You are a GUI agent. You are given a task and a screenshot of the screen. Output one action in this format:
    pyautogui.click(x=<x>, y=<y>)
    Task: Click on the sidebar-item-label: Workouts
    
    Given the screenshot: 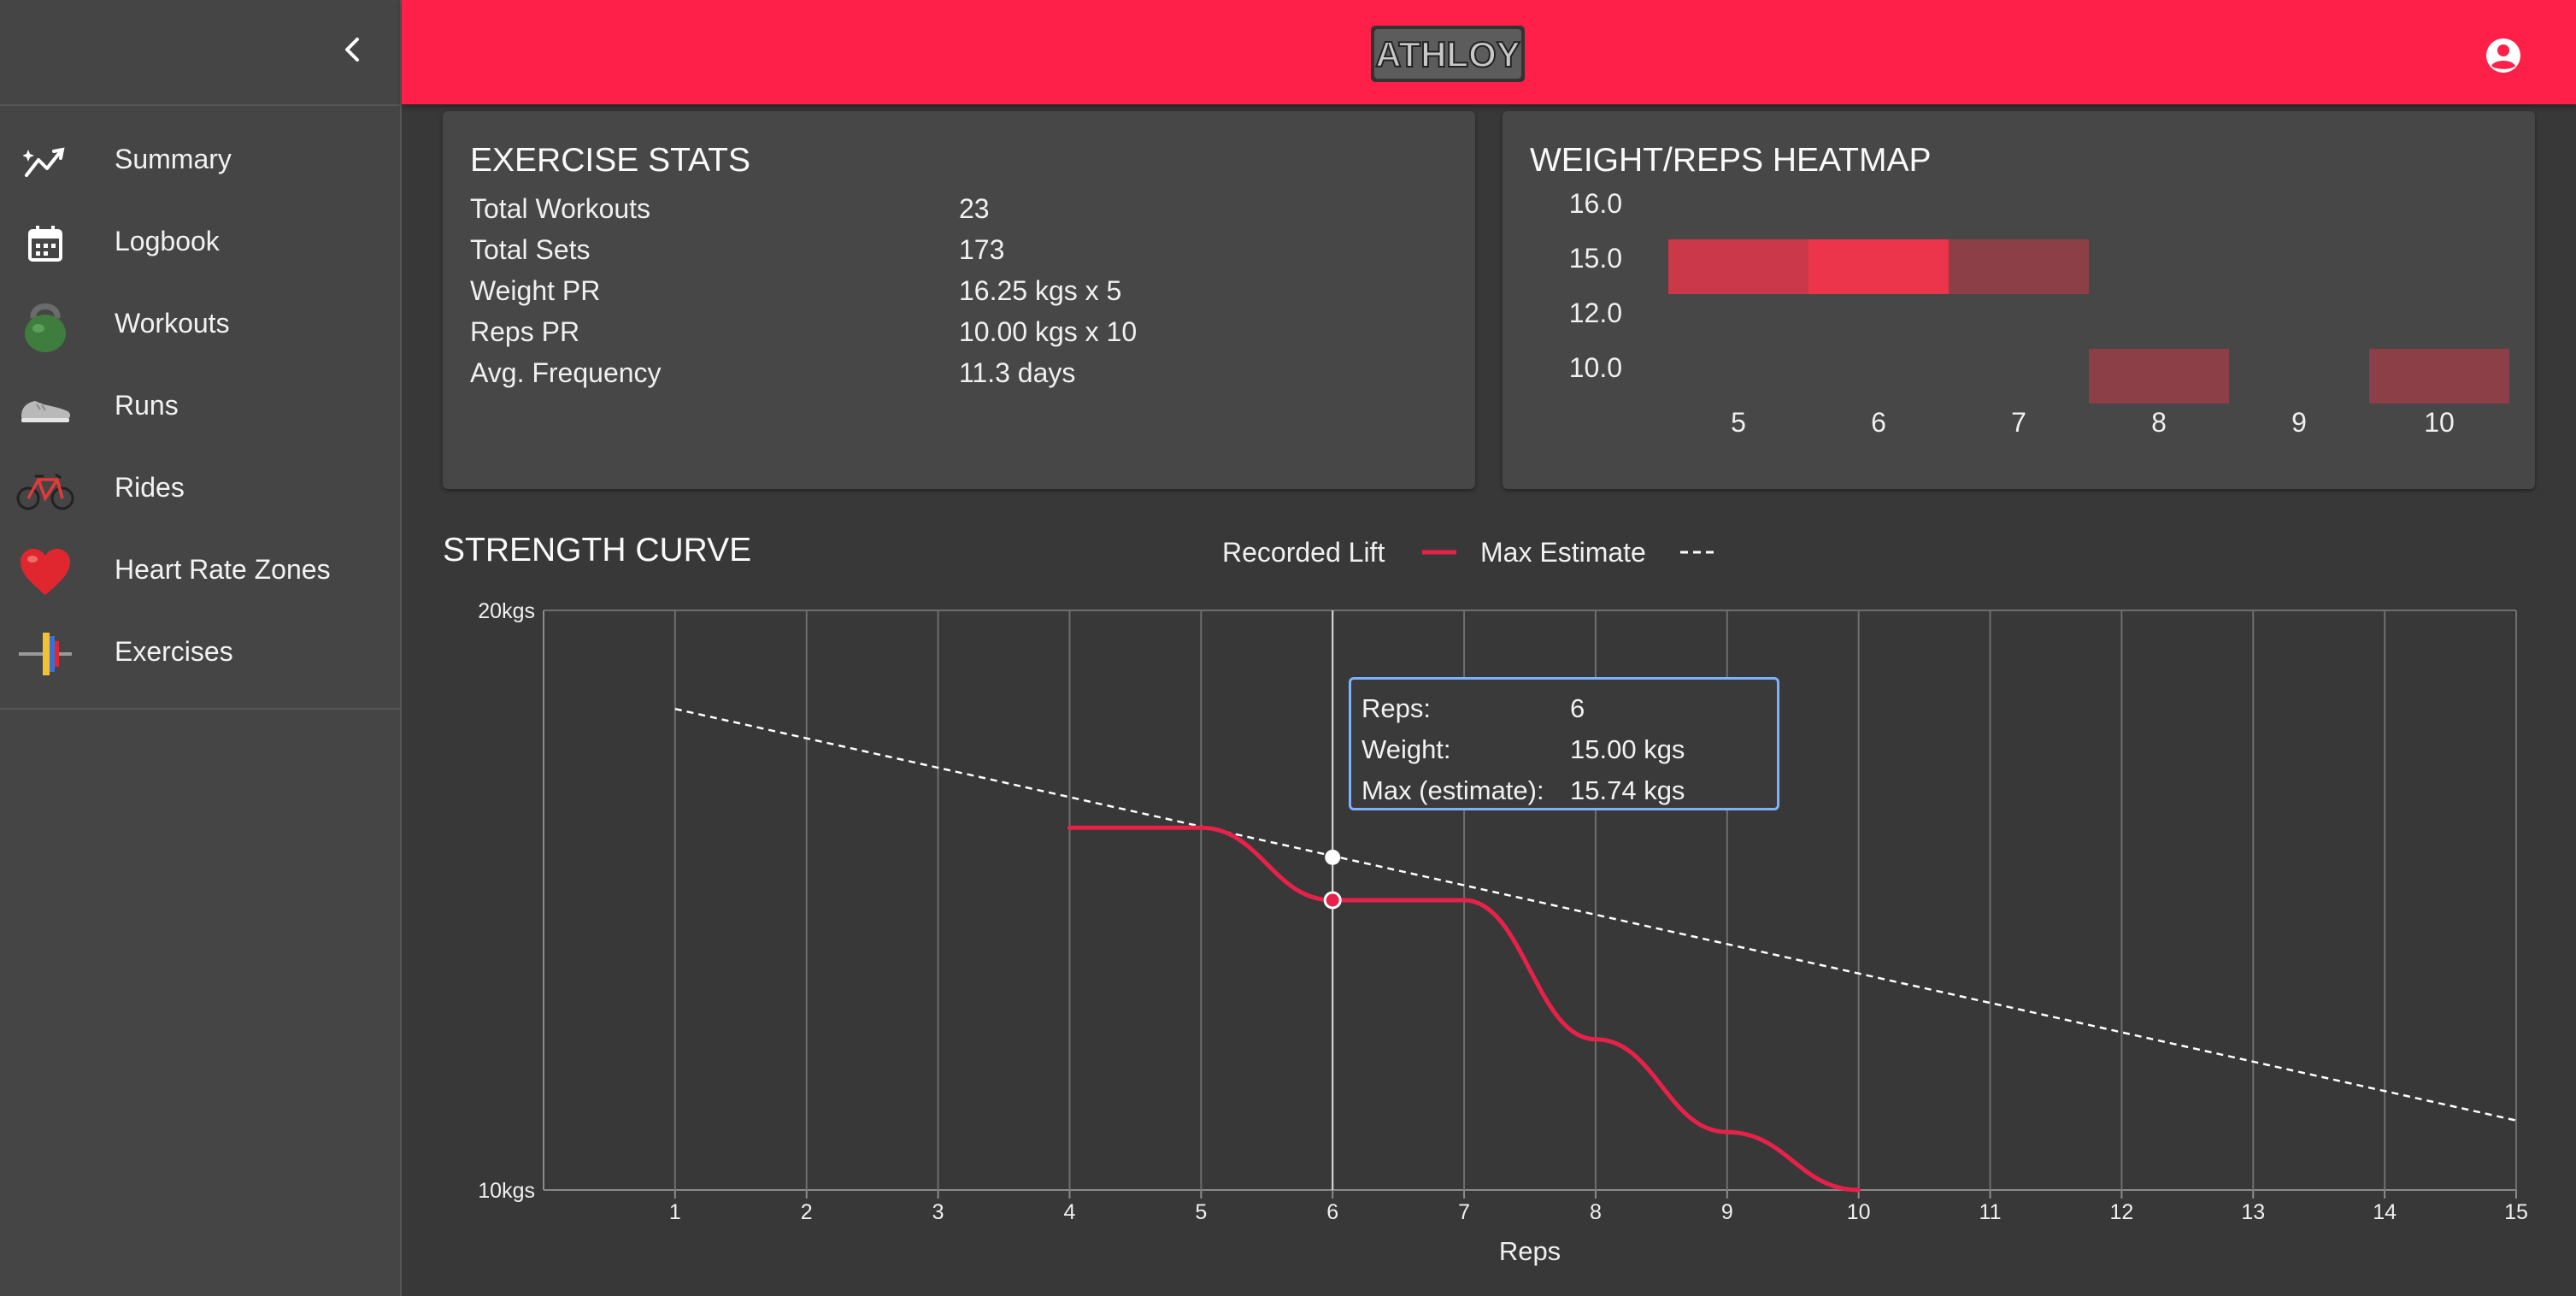 What is the action you would take?
    pyautogui.click(x=172, y=323)
    